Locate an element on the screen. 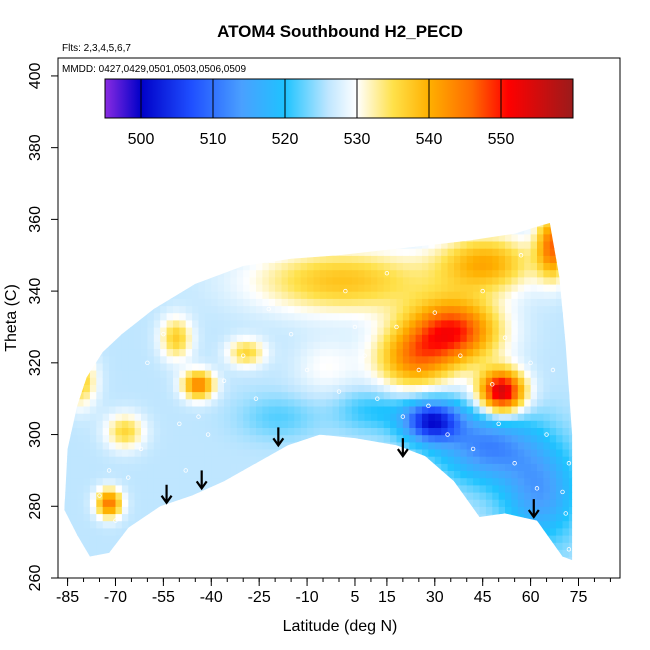 The width and height of the screenshot is (650, 650). y-axis-label: Theta (C) is located at coordinates (11, 318).